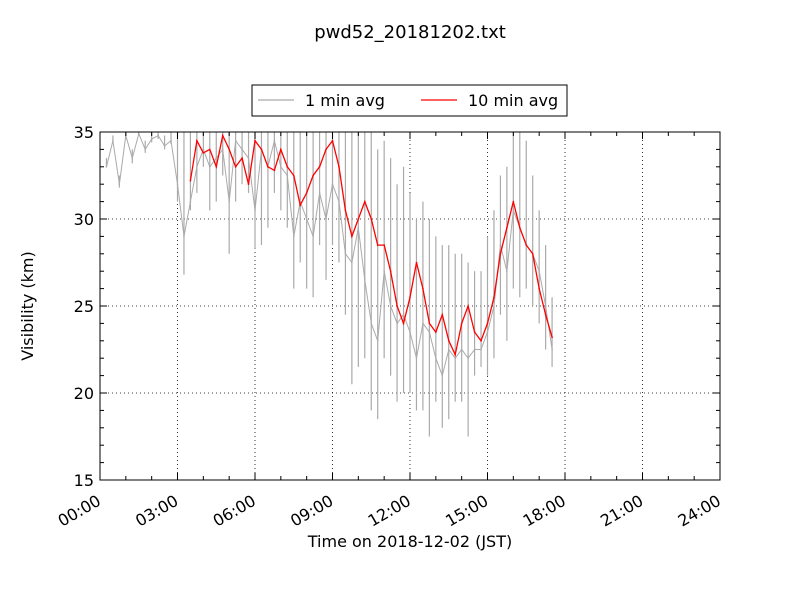 The image size is (800, 600). Describe the element at coordinates (345, 100) in the screenshot. I see `legend-label-1-min-avg: 1 min avg` at that location.